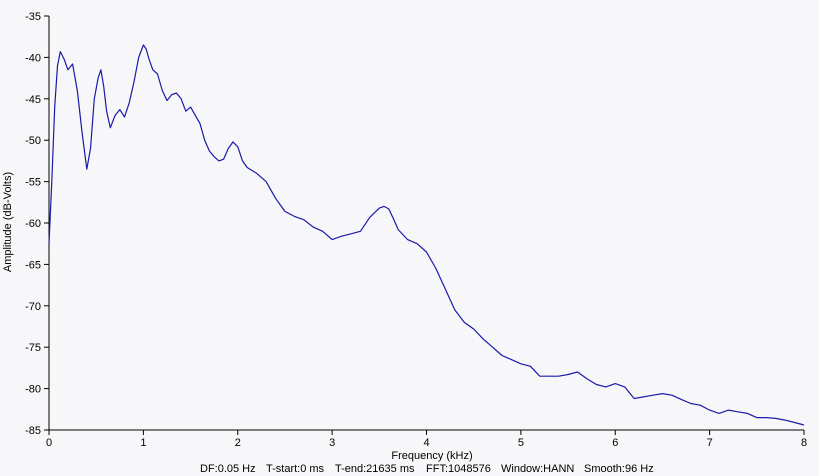 The height and width of the screenshot is (476, 819). Describe the element at coordinates (426, 443) in the screenshot. I see `x-tick-label: 4` at that location.